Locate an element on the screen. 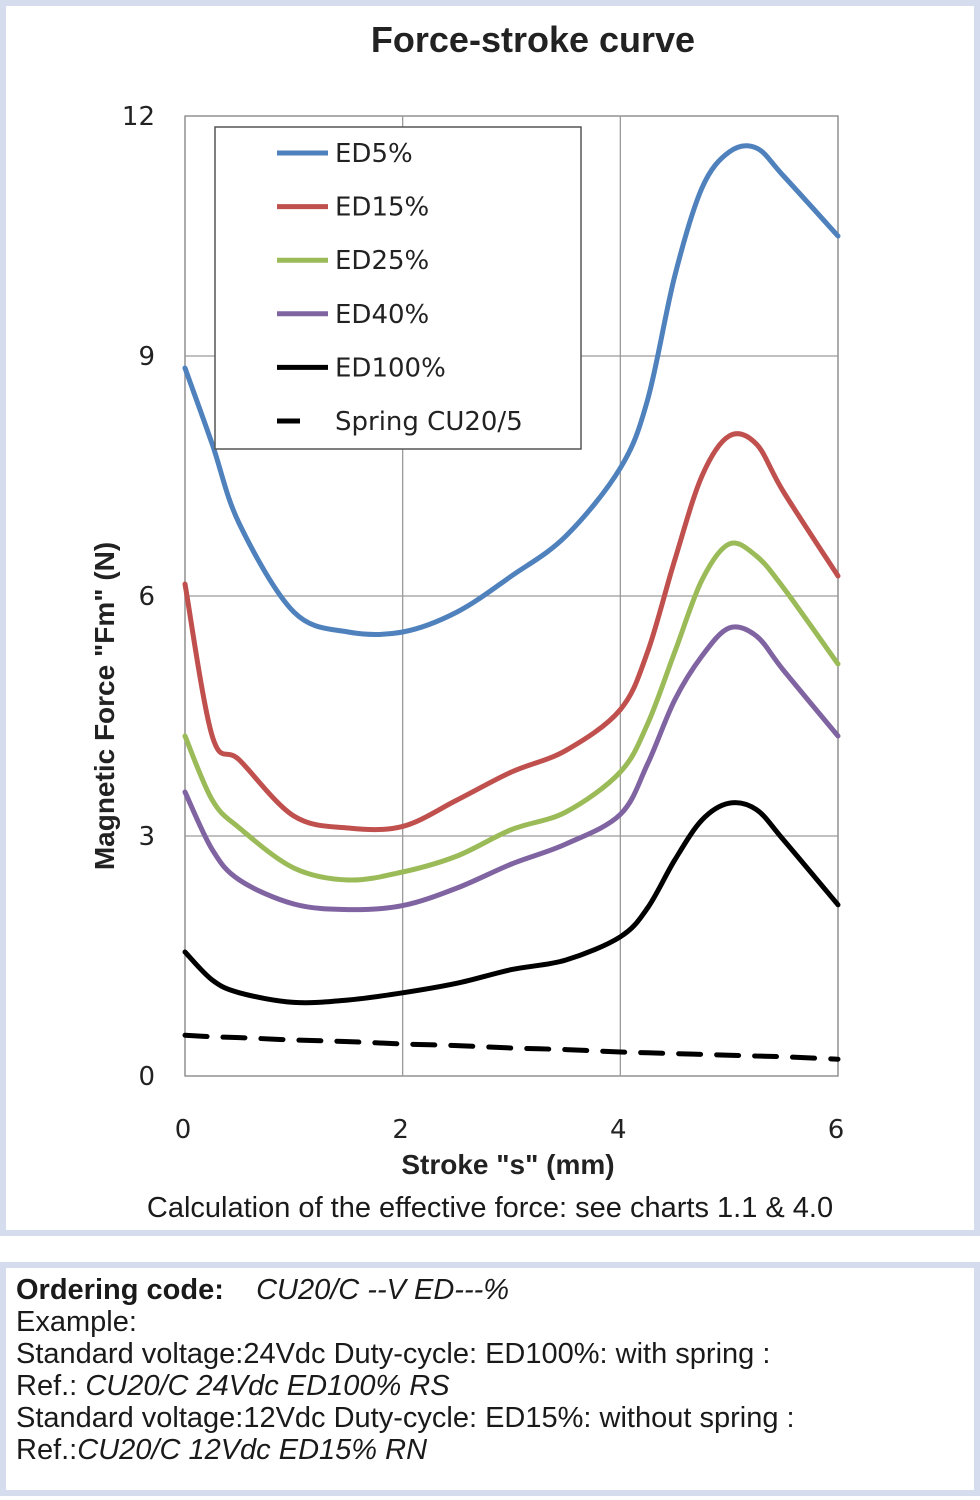  x-tick-label: 6 is located at coordinates (836, 1130).